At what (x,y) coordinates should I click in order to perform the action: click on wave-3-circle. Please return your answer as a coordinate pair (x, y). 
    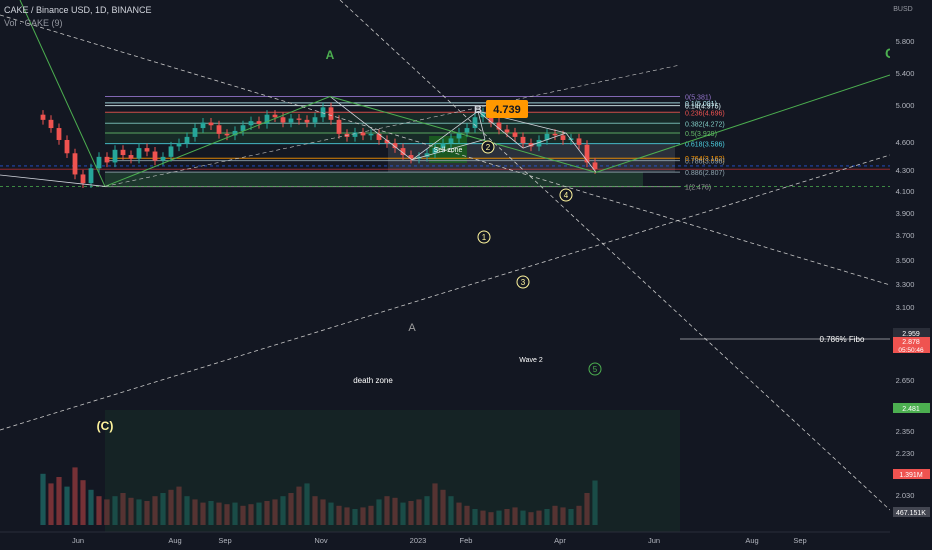
    Looking at the image, I should click on (523, 282).